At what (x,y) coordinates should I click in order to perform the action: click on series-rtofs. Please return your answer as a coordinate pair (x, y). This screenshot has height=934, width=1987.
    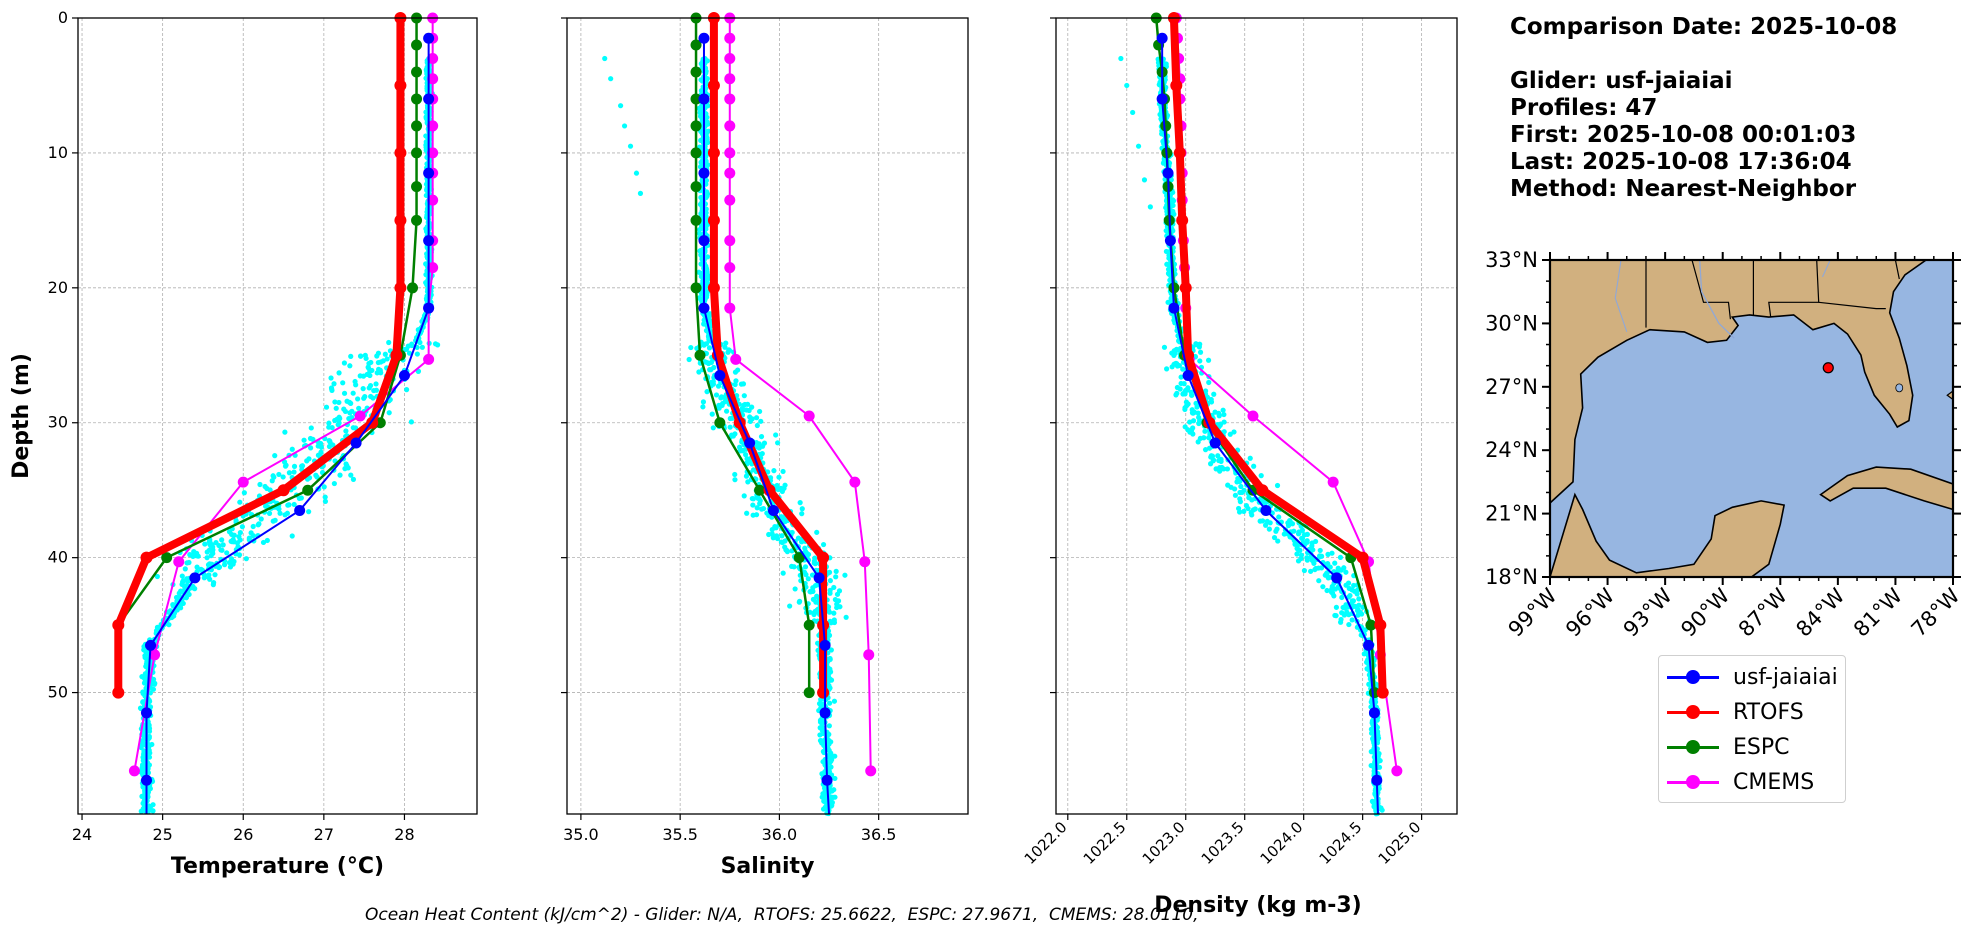
    Looking at the image, I should click on (259, 355).